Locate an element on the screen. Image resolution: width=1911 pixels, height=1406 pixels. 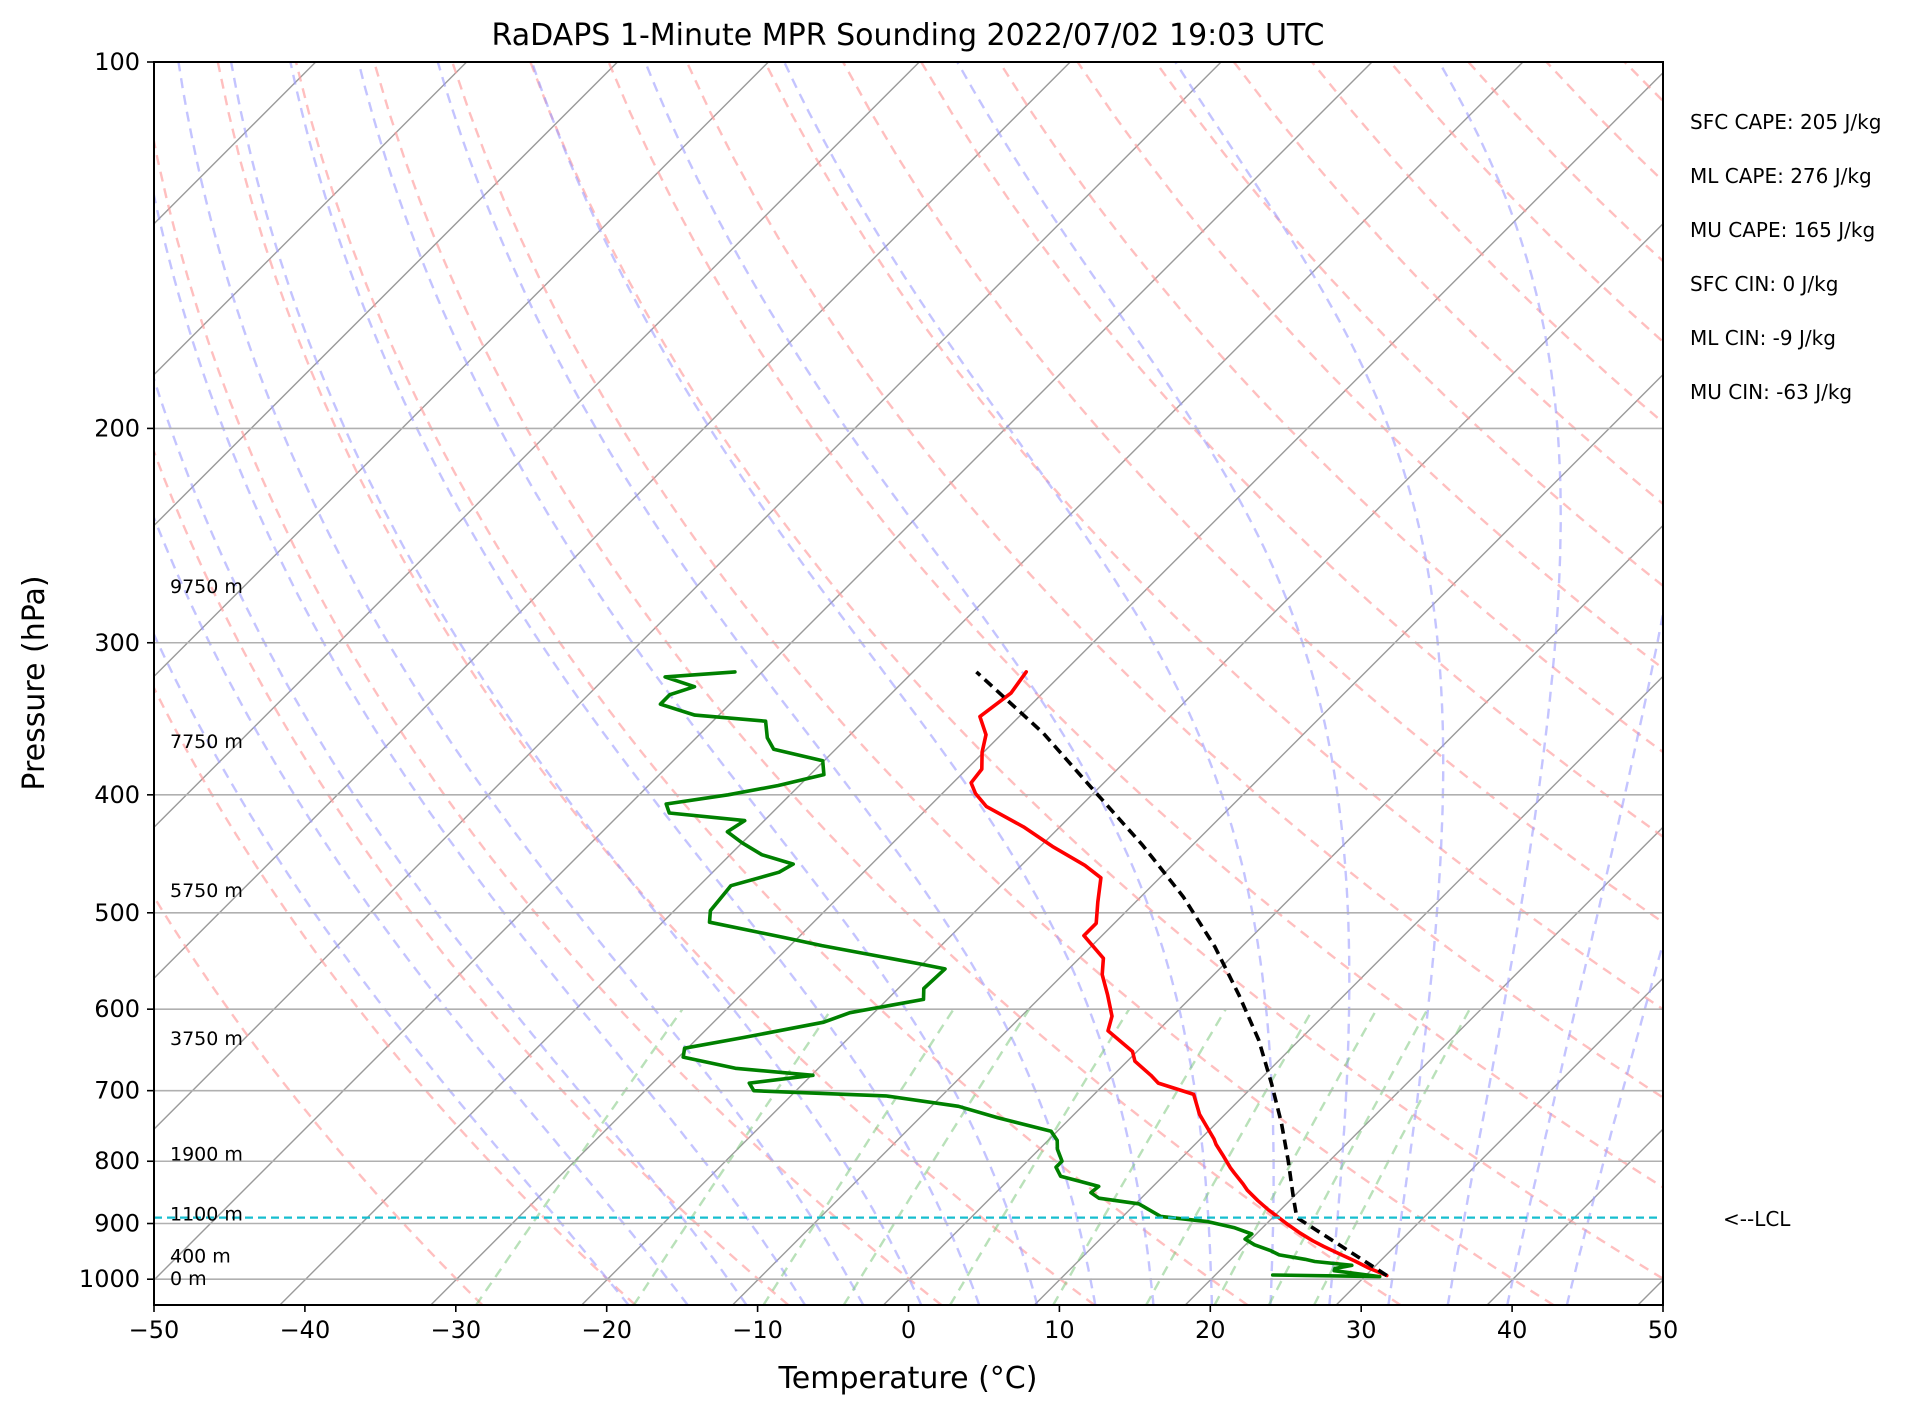
stat-line: ML CAPE: 276 J/kg is located at coordinates (1781, 176).